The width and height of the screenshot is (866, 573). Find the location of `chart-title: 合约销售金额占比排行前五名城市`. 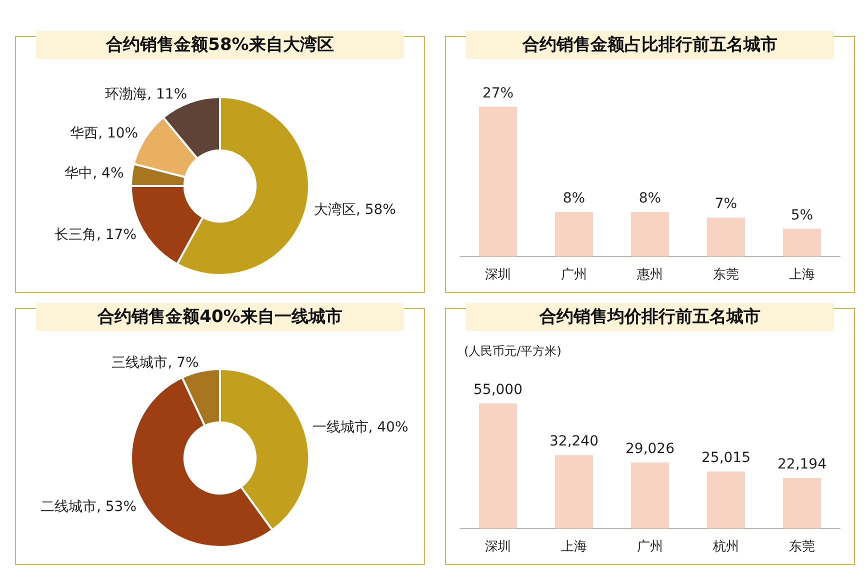

chart-title: 合约销售金额占比排行前五名城市 is located at coordinates (650, 45).